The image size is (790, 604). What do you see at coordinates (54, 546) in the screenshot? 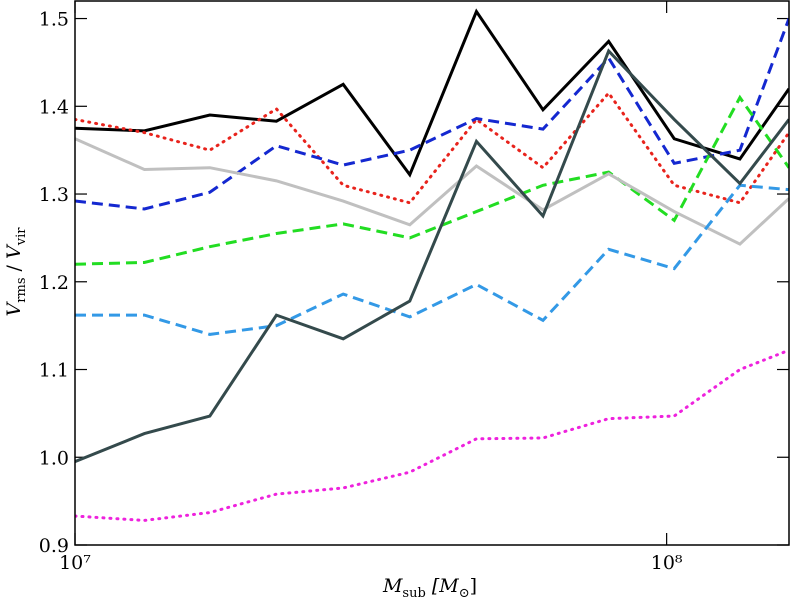
I see `y-tick-label: 0.9` at bounding box center [54, 546].